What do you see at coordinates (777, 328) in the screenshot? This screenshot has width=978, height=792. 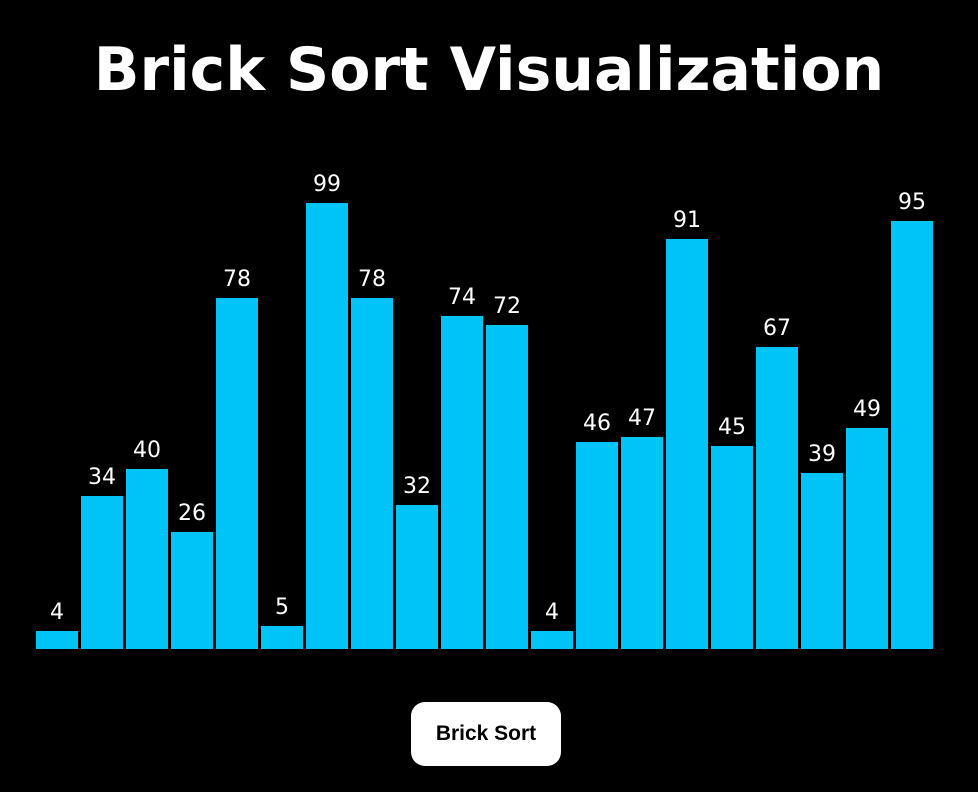 I see `bar-value-label: 67` at bounding box center [777, 328].